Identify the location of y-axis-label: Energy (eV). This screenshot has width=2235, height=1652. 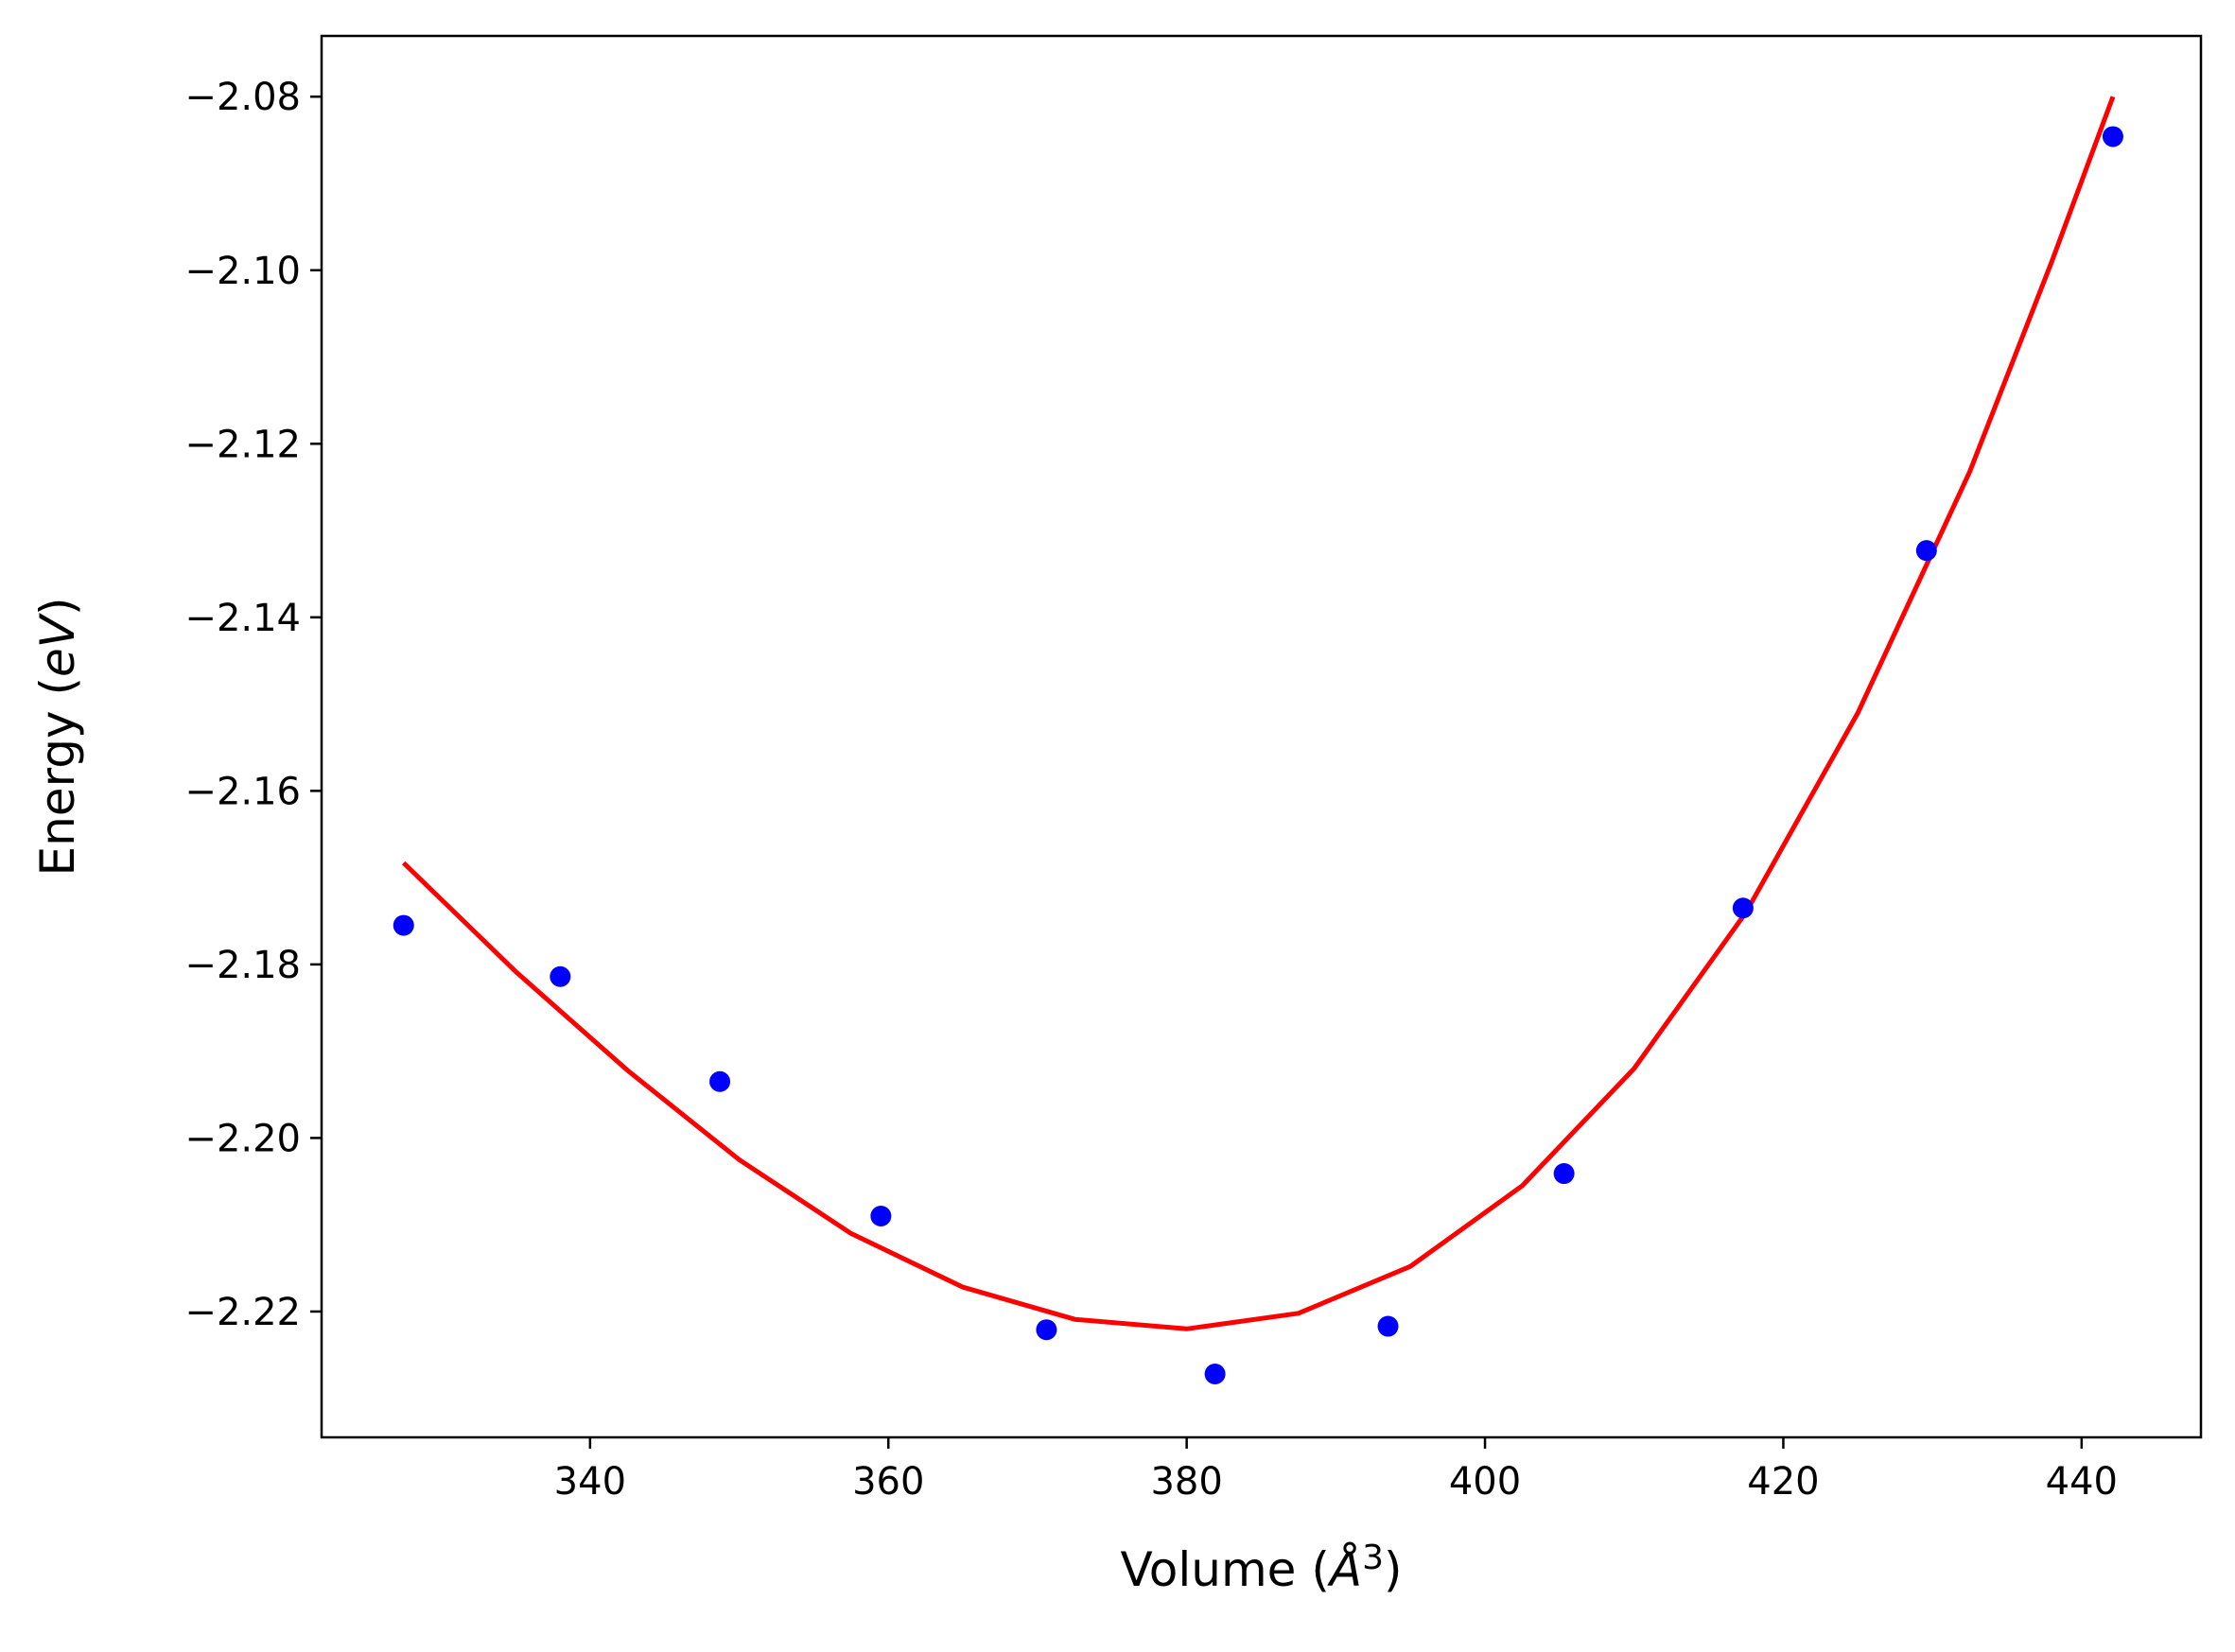
(57, 738).